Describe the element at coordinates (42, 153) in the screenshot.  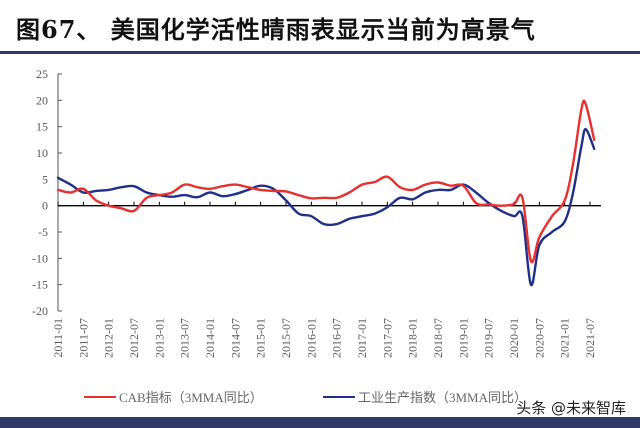
I see `y-tick-label: 10` at that location.